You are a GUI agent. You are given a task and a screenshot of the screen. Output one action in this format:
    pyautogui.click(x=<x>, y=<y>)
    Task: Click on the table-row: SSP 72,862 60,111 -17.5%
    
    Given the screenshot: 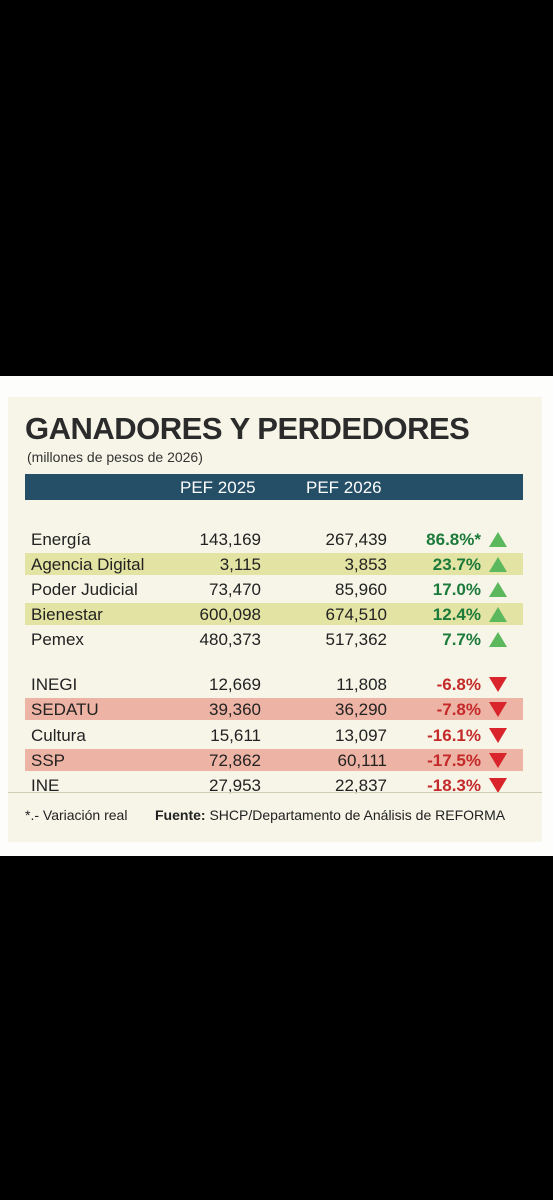 What is the action you would take?
    pyautogui.click(x=274, y=760)
    